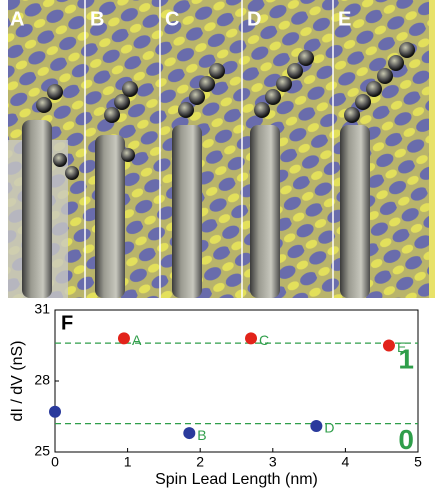  I want to click on y-tick-label: 28, so click(42, 380).